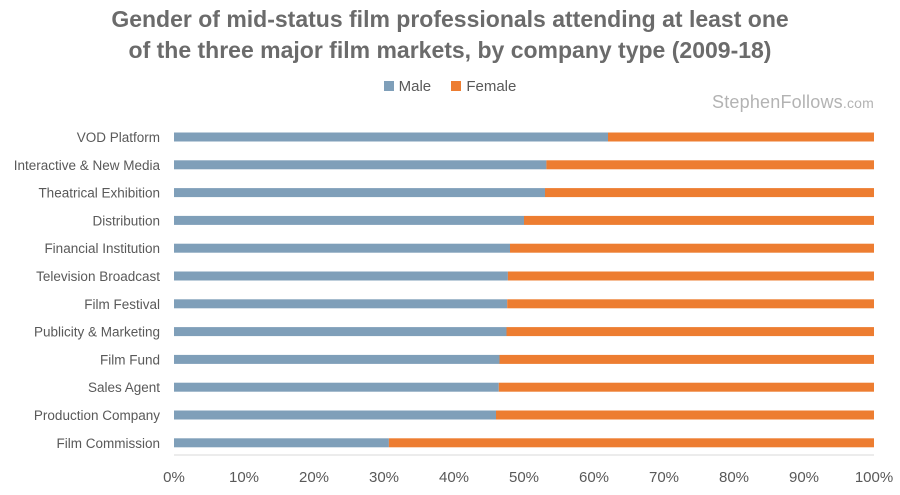 This screenshot has width=900, height=495. I want to click on legend-item-male: Male, so click(407, 86).